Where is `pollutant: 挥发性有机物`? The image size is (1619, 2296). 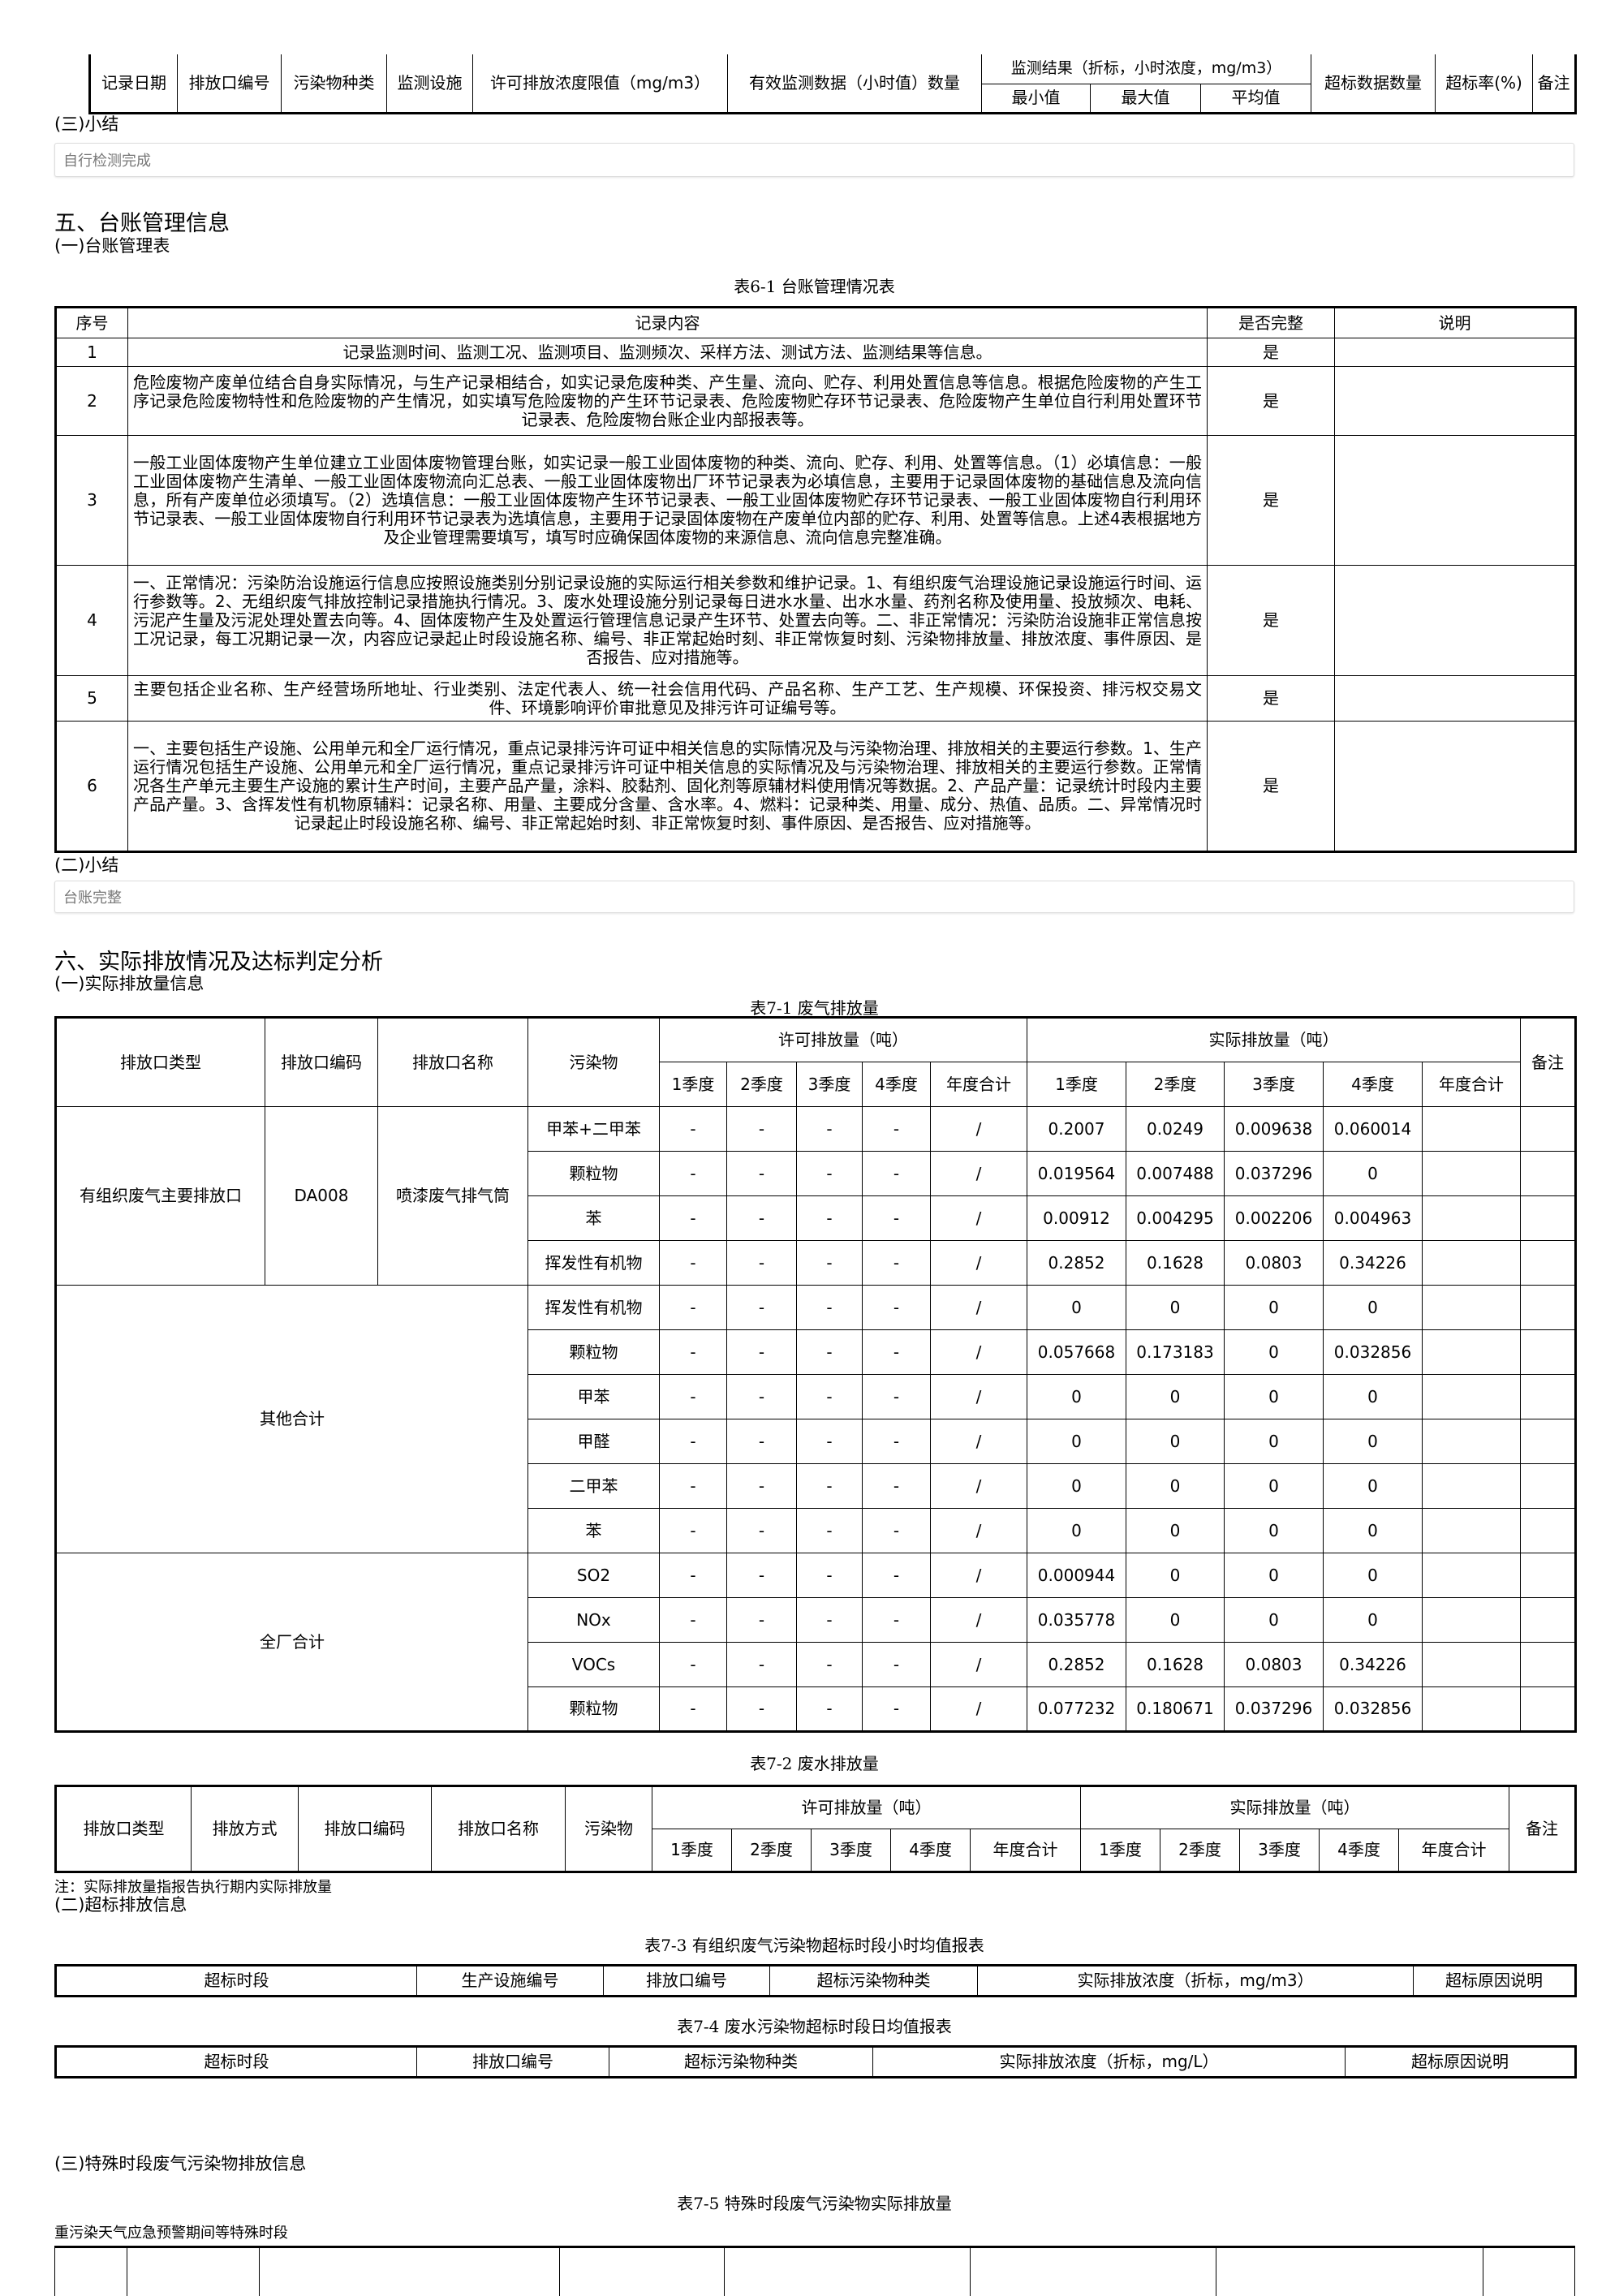
pollutant: 挥发性有机物 is located at coordinates (593, 1263).